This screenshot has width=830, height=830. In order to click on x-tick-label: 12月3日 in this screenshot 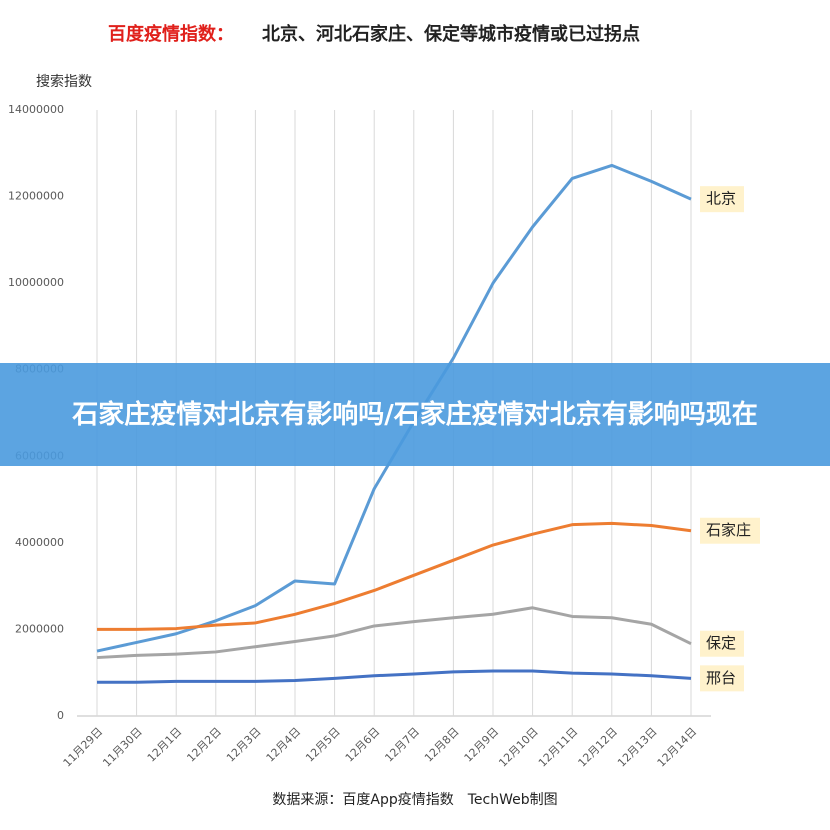, I will do `click(244, 745)`.